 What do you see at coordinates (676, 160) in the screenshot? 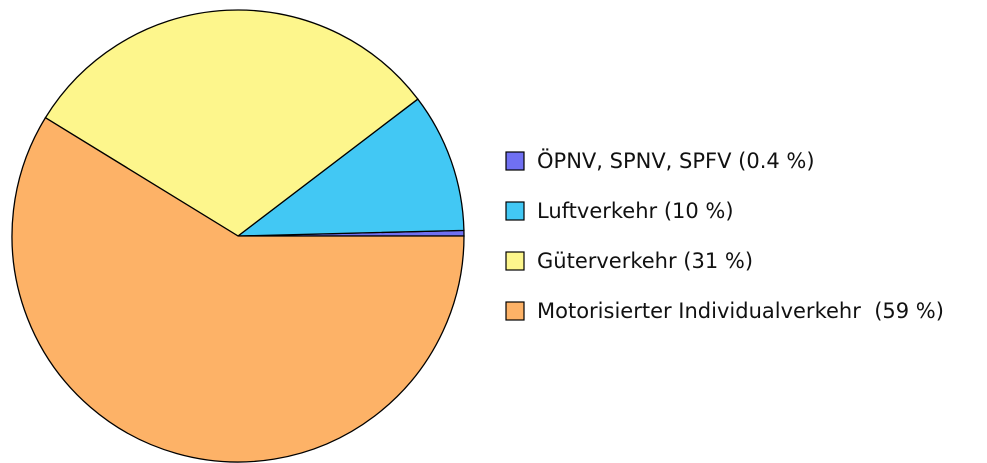
I see `legend-label: ÖPNV, SPNV, SPFV (0.4 %)` at bounding box center [676, 160].